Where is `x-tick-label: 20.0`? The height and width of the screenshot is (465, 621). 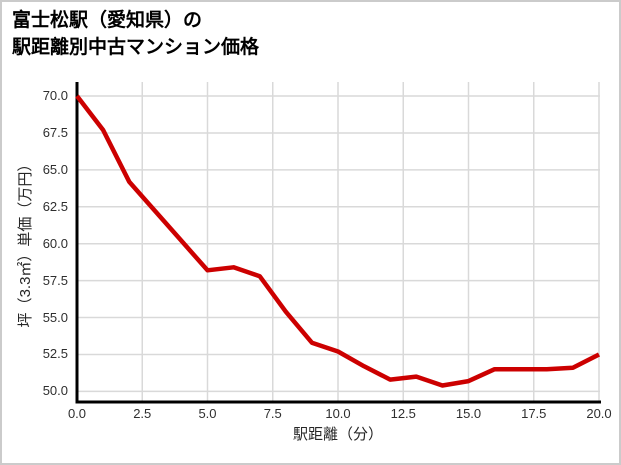 x-tick-label: 20.0 is located at coordinates (599, 413).